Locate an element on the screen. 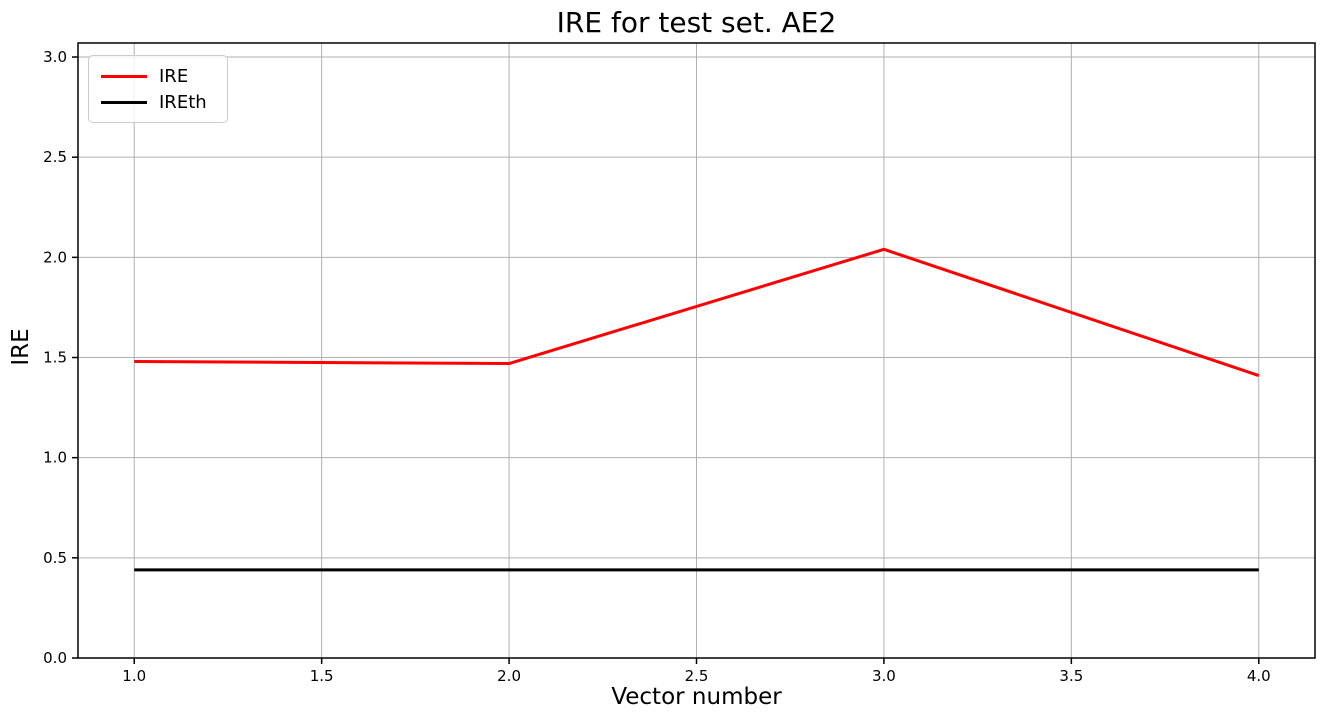 Image resolution: width=1325 pixels, height=727 pixels. x-tick-label: 2.0 is located at coordinates (509, 676).